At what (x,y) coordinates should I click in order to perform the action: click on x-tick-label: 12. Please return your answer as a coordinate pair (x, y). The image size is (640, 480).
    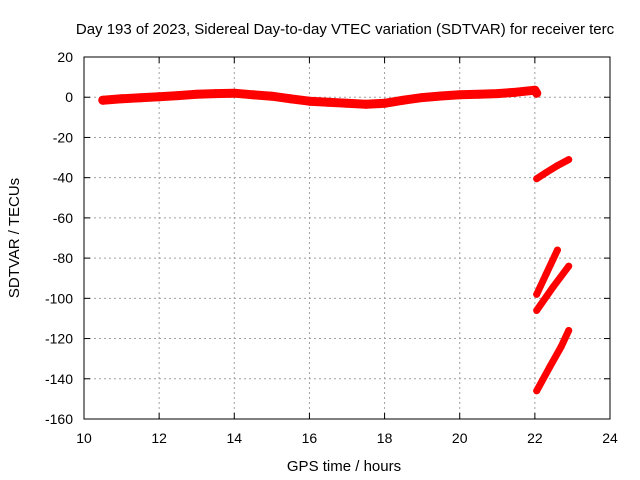
    Looking at the image, I should click on (159, 438).